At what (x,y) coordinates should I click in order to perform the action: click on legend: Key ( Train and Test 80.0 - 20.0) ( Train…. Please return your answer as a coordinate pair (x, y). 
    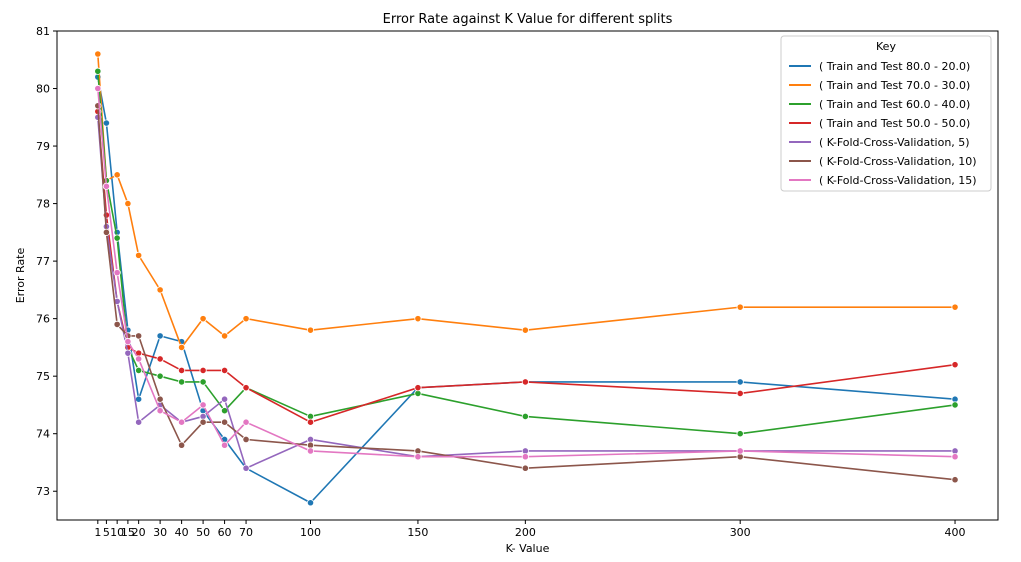
    Looking at the image, I should click on (886, 113).